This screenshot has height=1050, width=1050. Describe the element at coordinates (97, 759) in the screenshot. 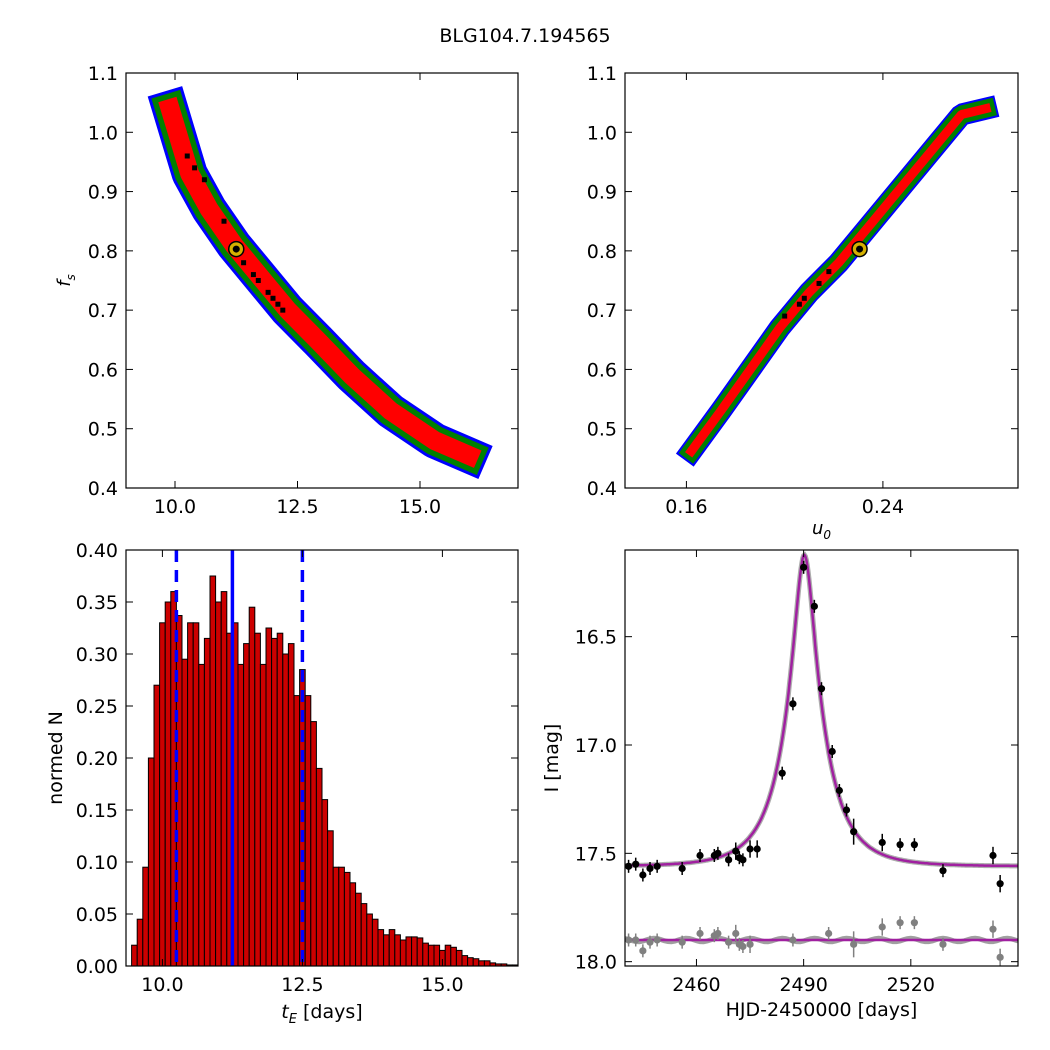

I see `y-tick-label: 0.20` at that location.